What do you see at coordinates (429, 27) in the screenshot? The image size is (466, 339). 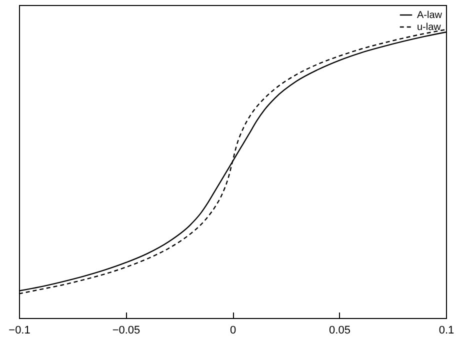 I see `legend-label: u-law` at bounding box center [429, 27].